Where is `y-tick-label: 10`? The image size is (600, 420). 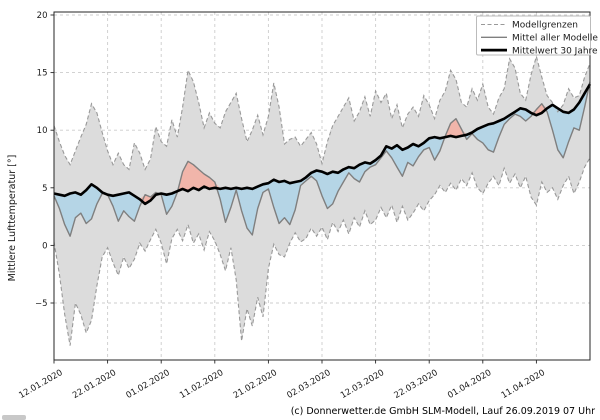 y-tick-label: 10 is located at coordinates (42, 131).